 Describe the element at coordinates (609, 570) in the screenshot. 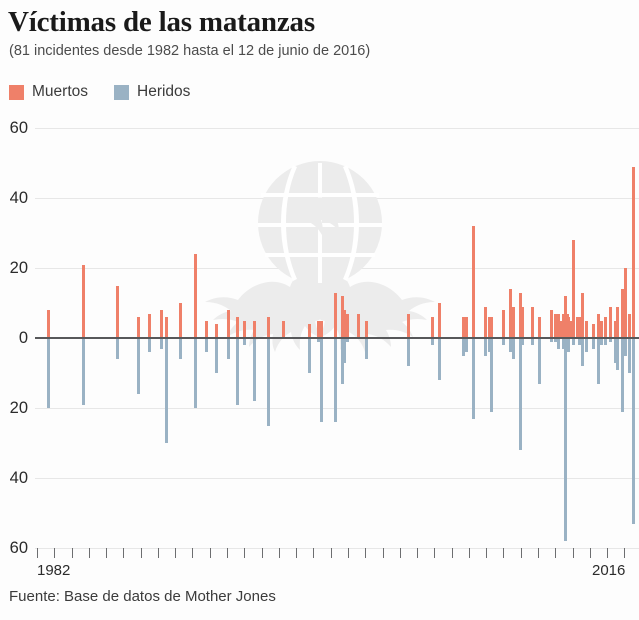

I see `x-axis-label-end: 2016` at that location.